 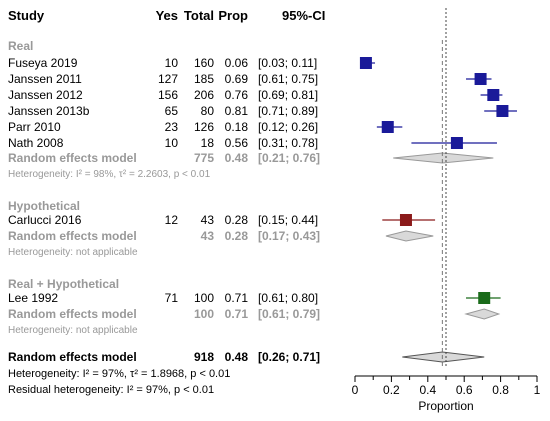 What do you see at coordinates (427, 390) in the screenshot?
I see `x-tick-label: 0.4` at bounding box center [427, 390].